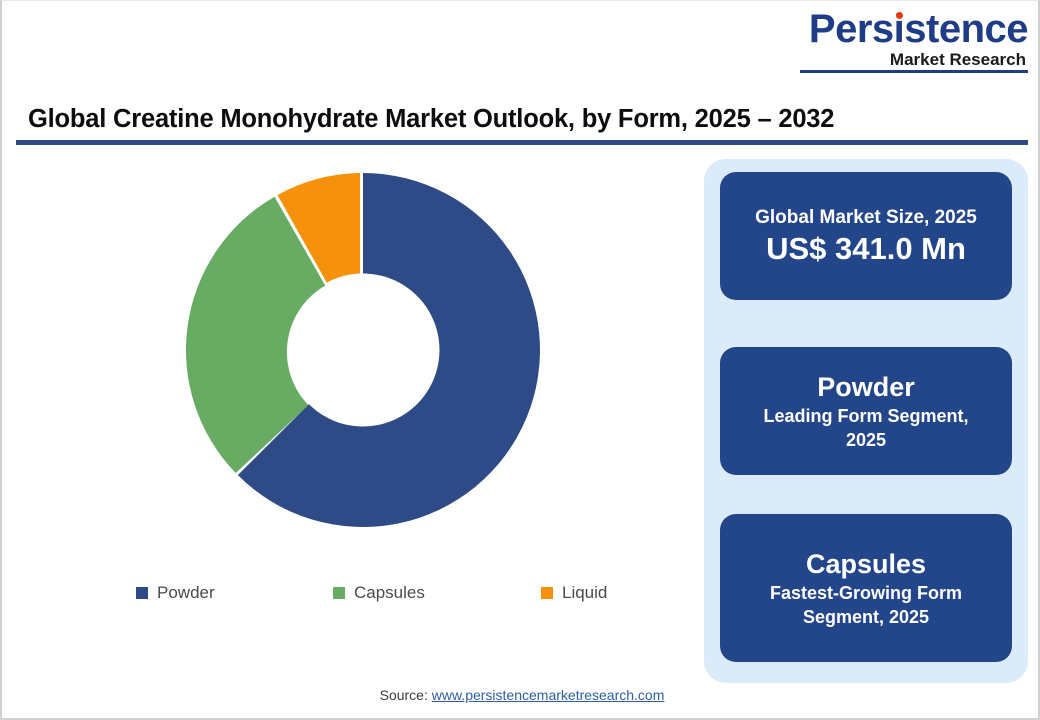 The width and height of the screenshot is (1040, 720). Describe the element at coordinates (547, 593) in the screenshot. I see `legend-swatch-liquid` at that location.